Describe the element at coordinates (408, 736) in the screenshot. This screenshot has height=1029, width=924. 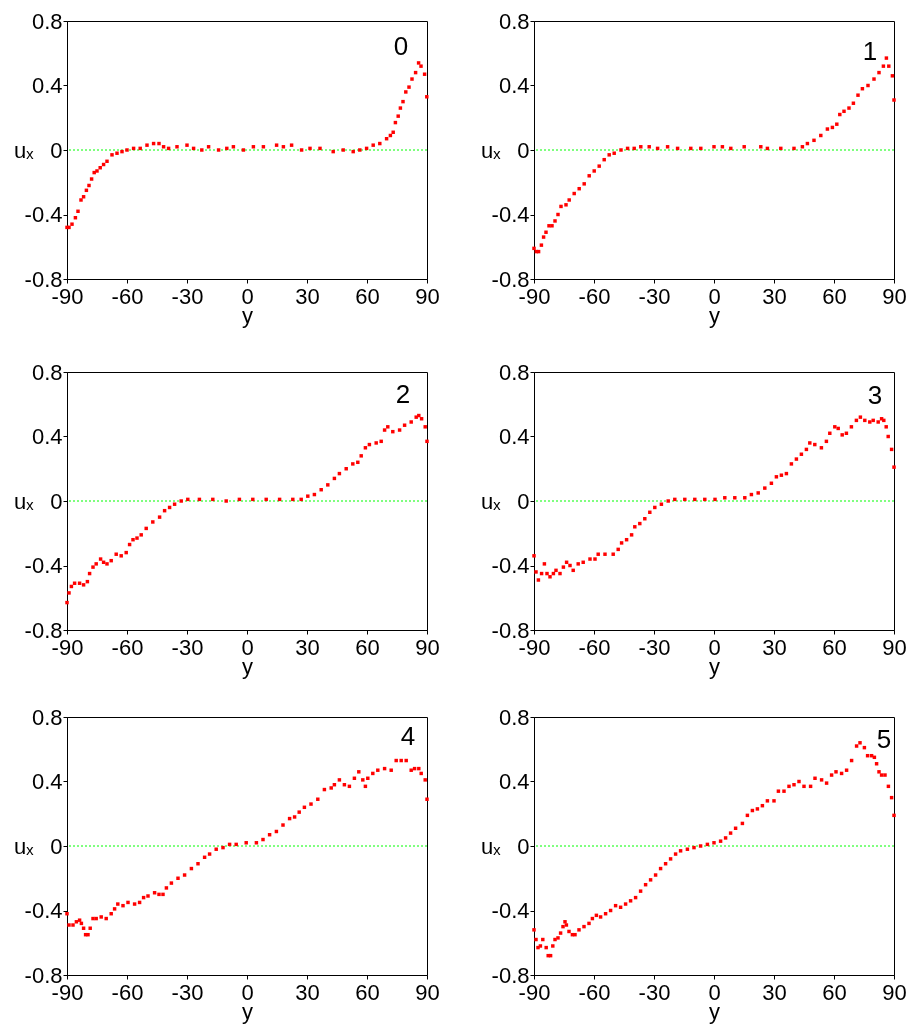
I see `annotation: 4` at that location.